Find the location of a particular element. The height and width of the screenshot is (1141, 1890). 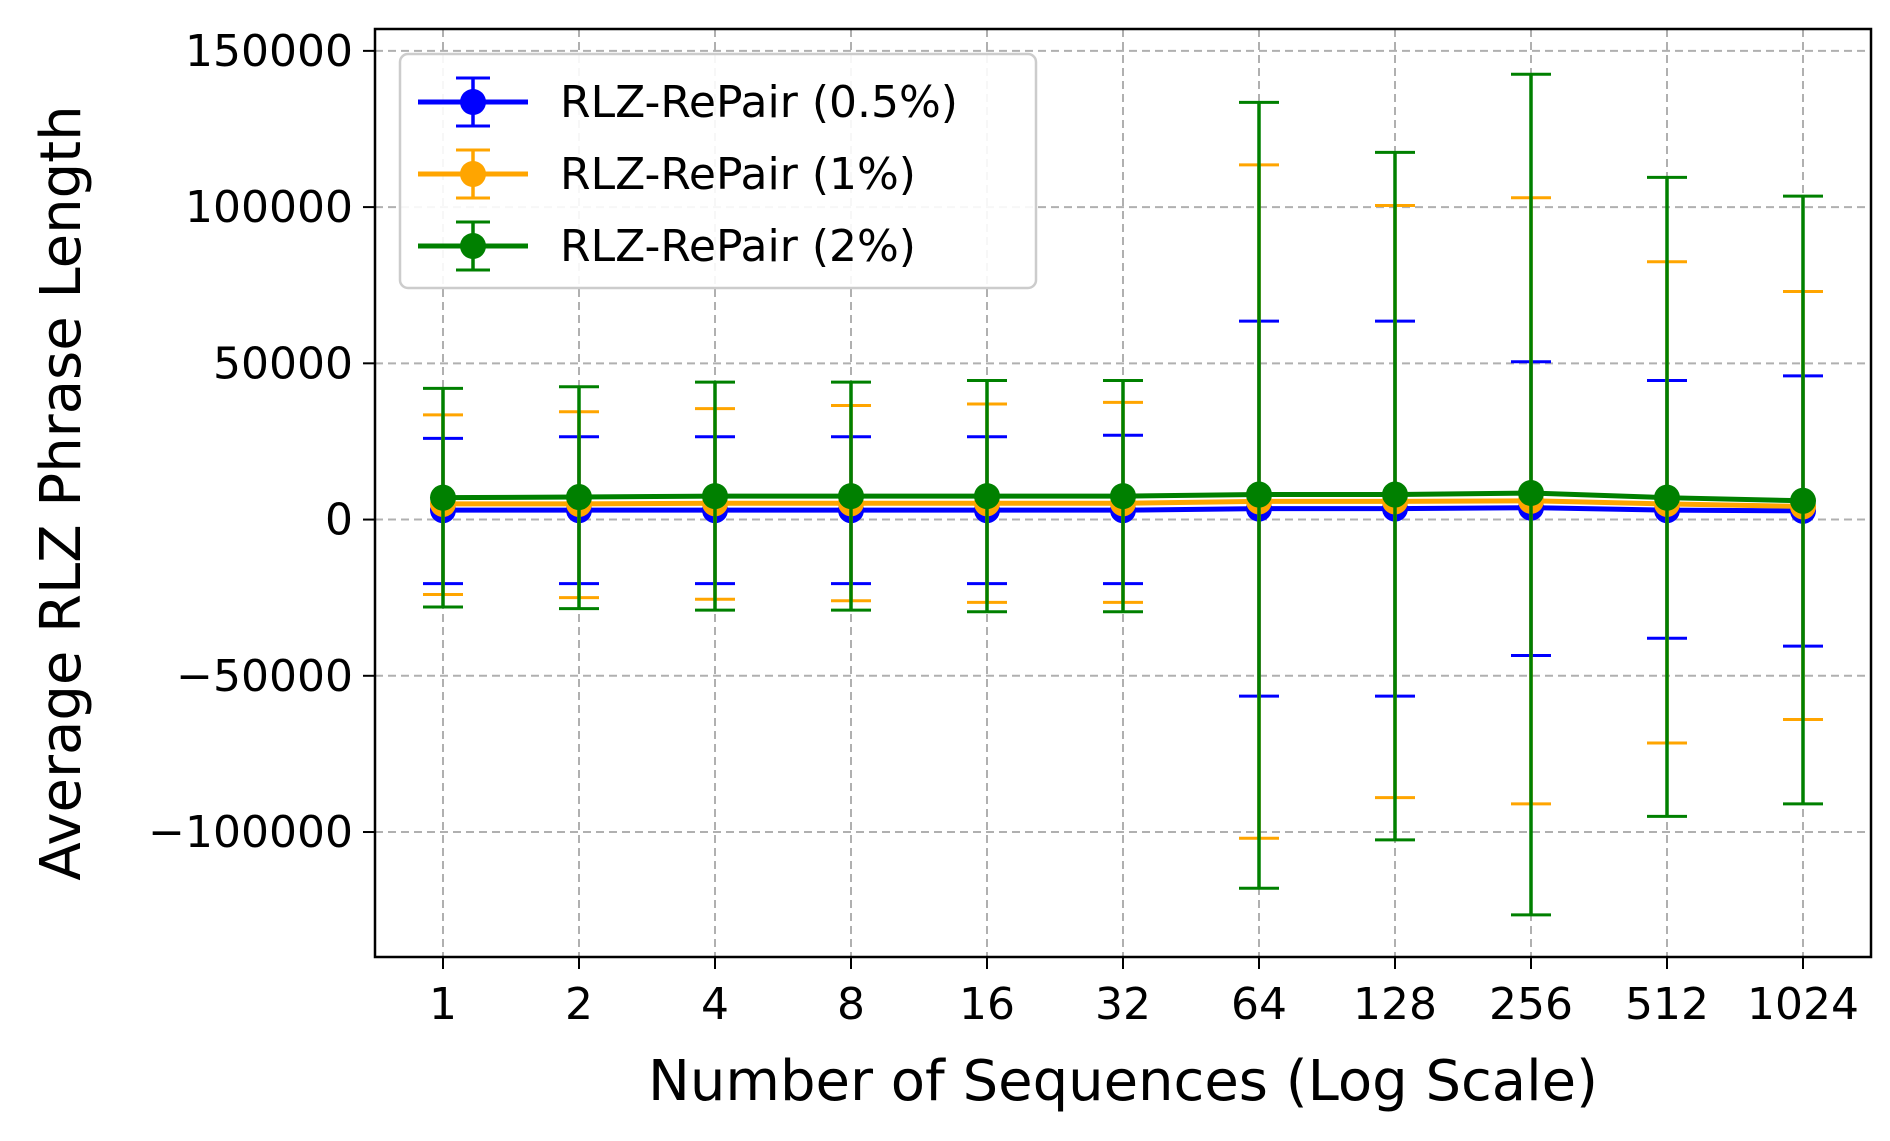

x-tick-label: 4 is located at coordinates (715, 1004).